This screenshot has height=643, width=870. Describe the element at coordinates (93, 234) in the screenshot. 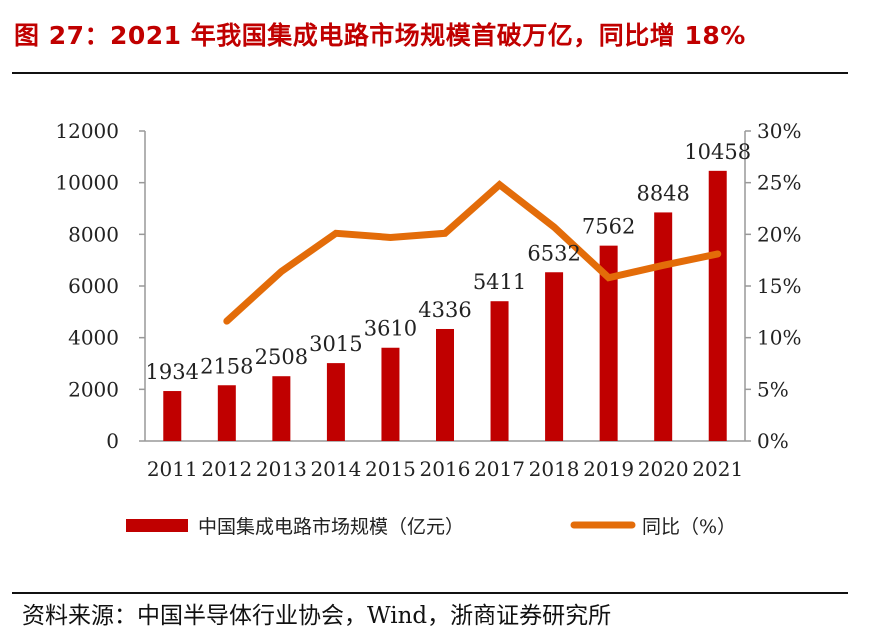

I see `left-tick-label: 8000` at that location.